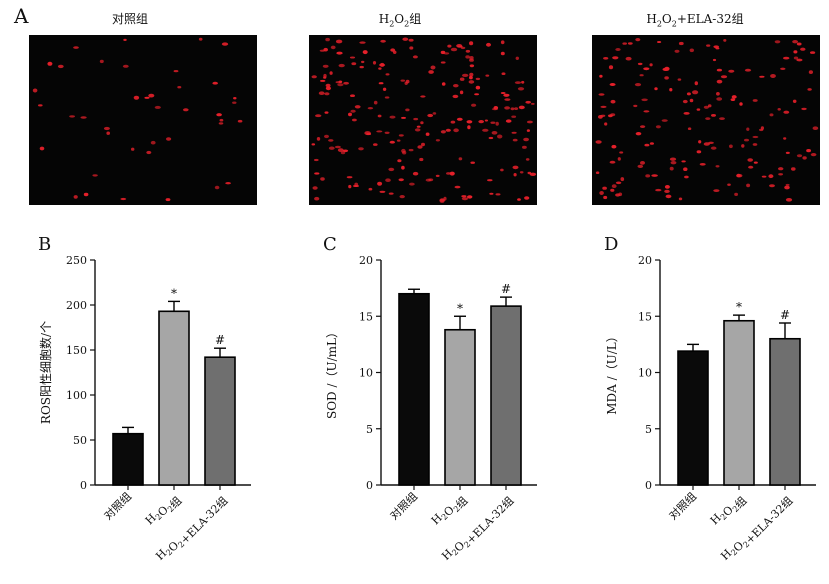  Describe the element at coordinates (366, 316) in the screenshot. I see `y-tick-label: 15` at that location.